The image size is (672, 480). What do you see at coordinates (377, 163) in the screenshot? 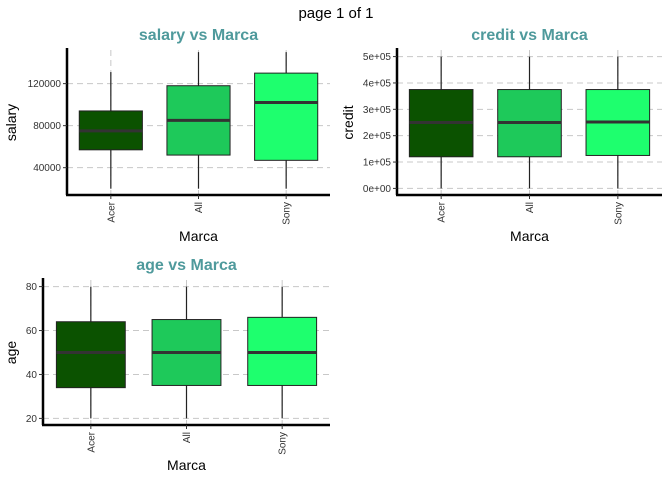
I see `y-tick-label: 1e+05` at bounding box center [377, 163].